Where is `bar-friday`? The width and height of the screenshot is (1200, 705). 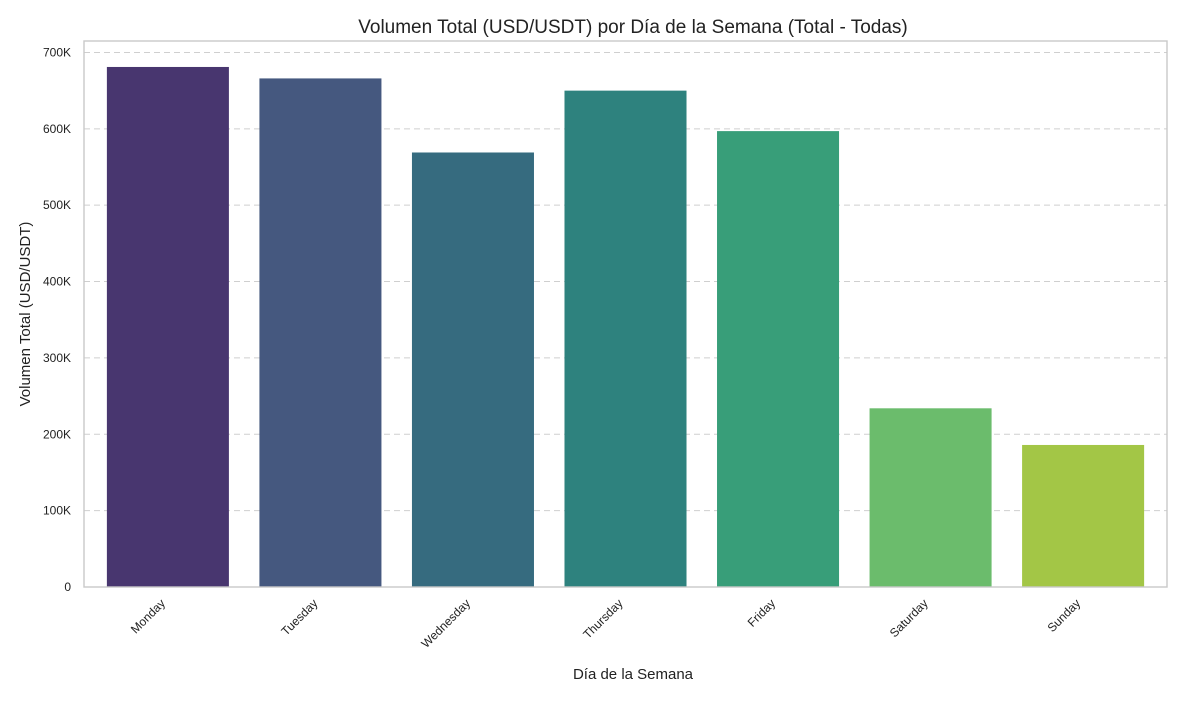
bar-friday is located at coordinates (778, 359).